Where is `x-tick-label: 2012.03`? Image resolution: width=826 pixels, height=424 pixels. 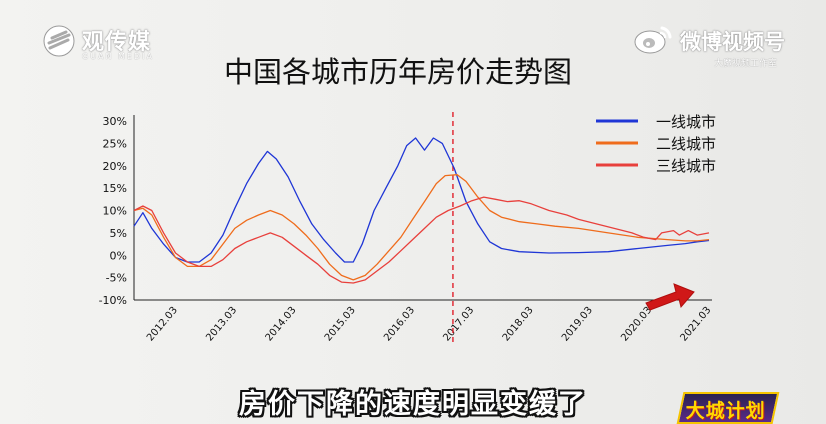 x-tick-label: 2012.03 is located at coordinates (162, 324).